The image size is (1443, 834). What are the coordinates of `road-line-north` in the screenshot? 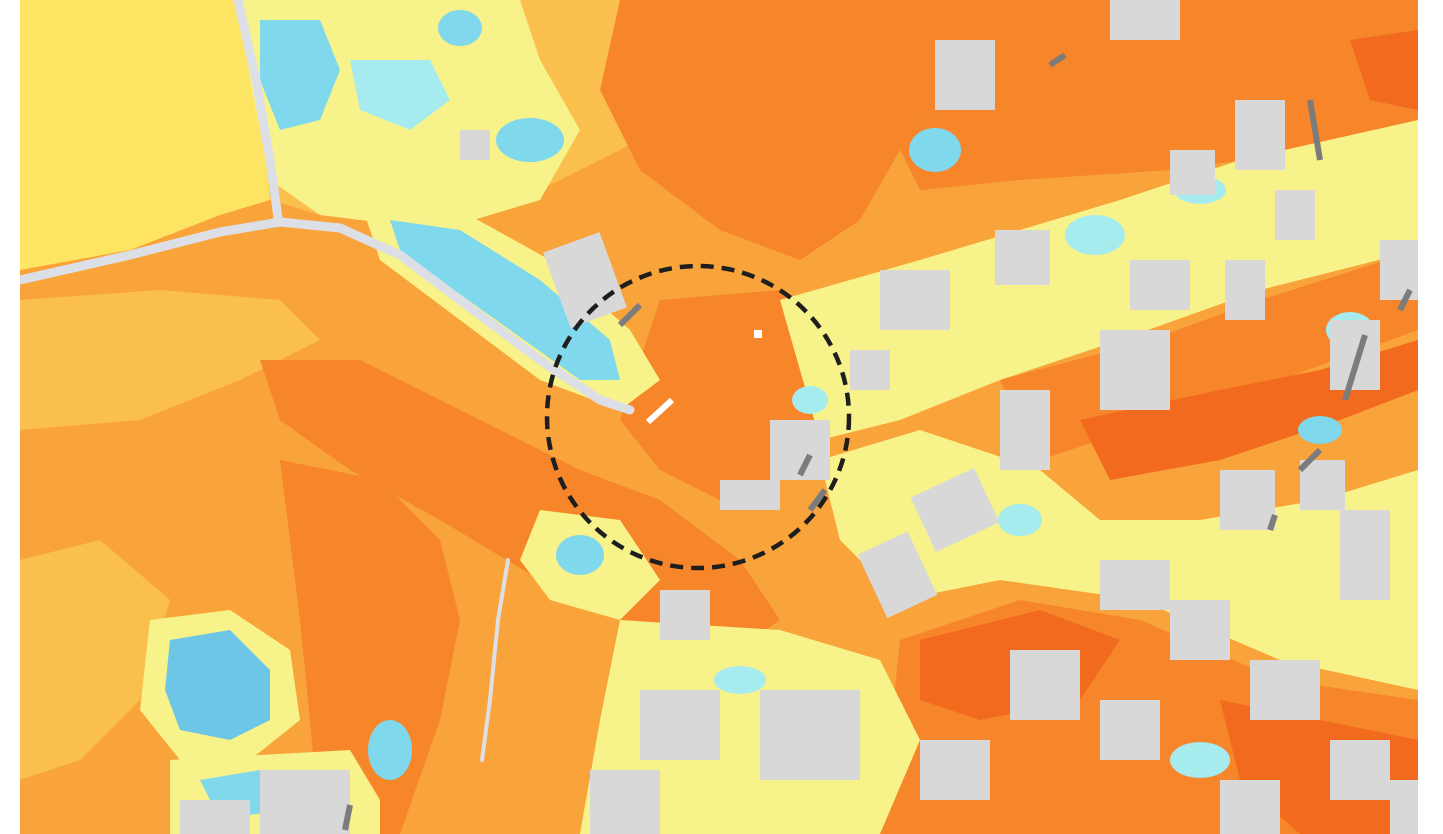 It's located at (258, 111).